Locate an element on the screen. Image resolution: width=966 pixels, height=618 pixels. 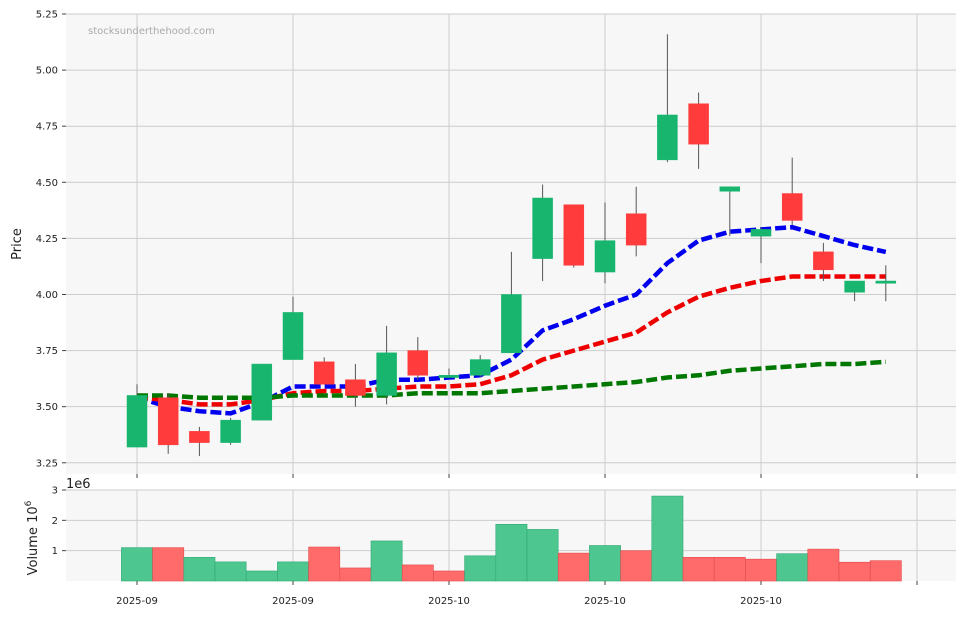
volume-offset-label: 1e6 is located at coordinates (78, 484).